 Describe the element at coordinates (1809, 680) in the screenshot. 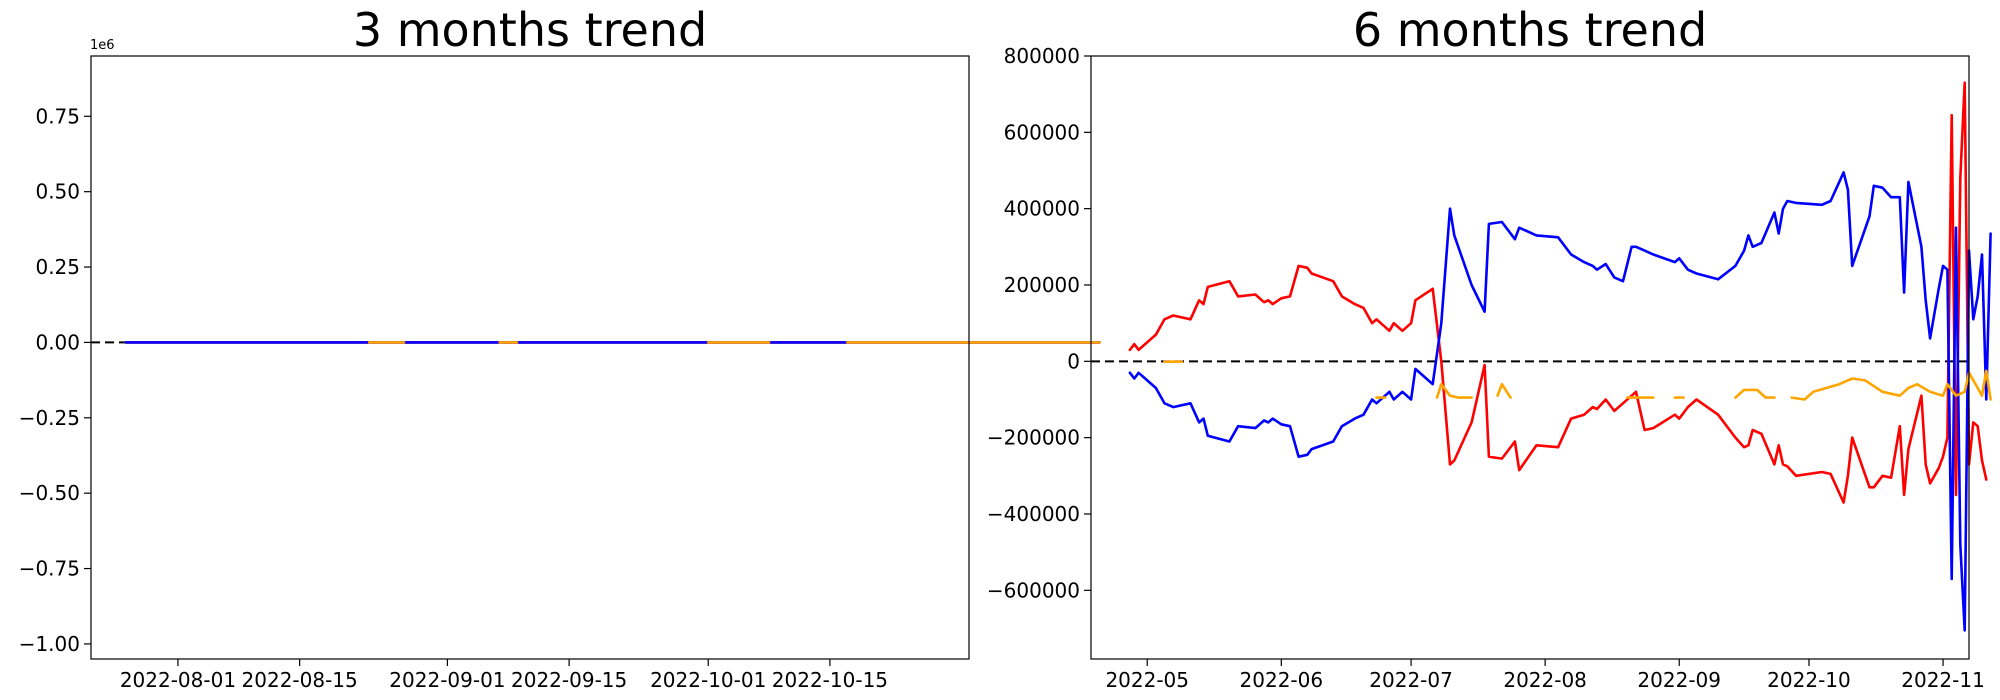

I see `x-tick-label: 2022-10` at that location.